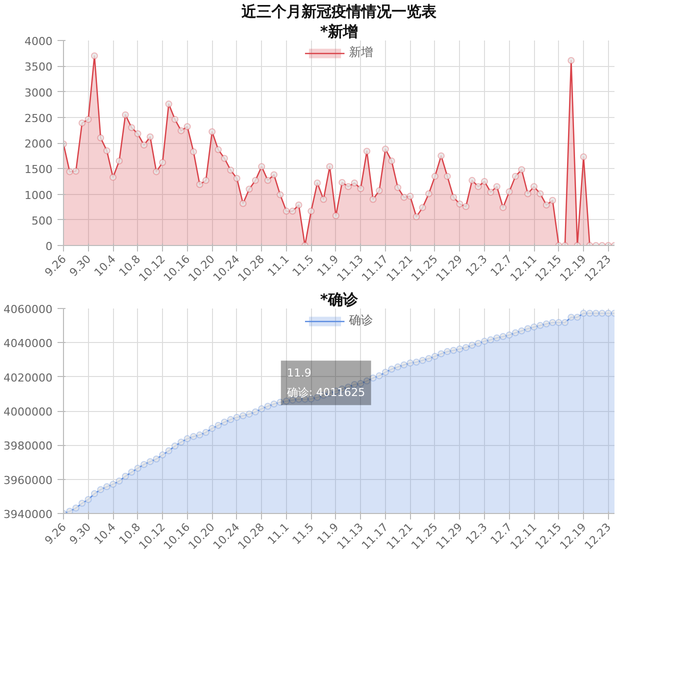  What do you see at coordinates (28, 343) in the screenshot?
I see `y-tick-label: 4040000` at bounding box center [28, 343].